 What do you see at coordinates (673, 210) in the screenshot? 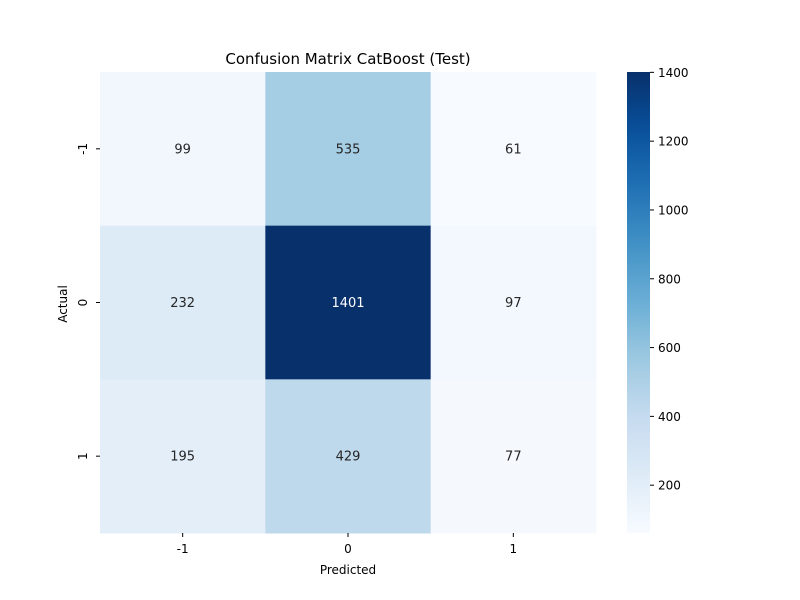
I see `colorbar-tick-label: 1000` at bounding box center [673, 210].